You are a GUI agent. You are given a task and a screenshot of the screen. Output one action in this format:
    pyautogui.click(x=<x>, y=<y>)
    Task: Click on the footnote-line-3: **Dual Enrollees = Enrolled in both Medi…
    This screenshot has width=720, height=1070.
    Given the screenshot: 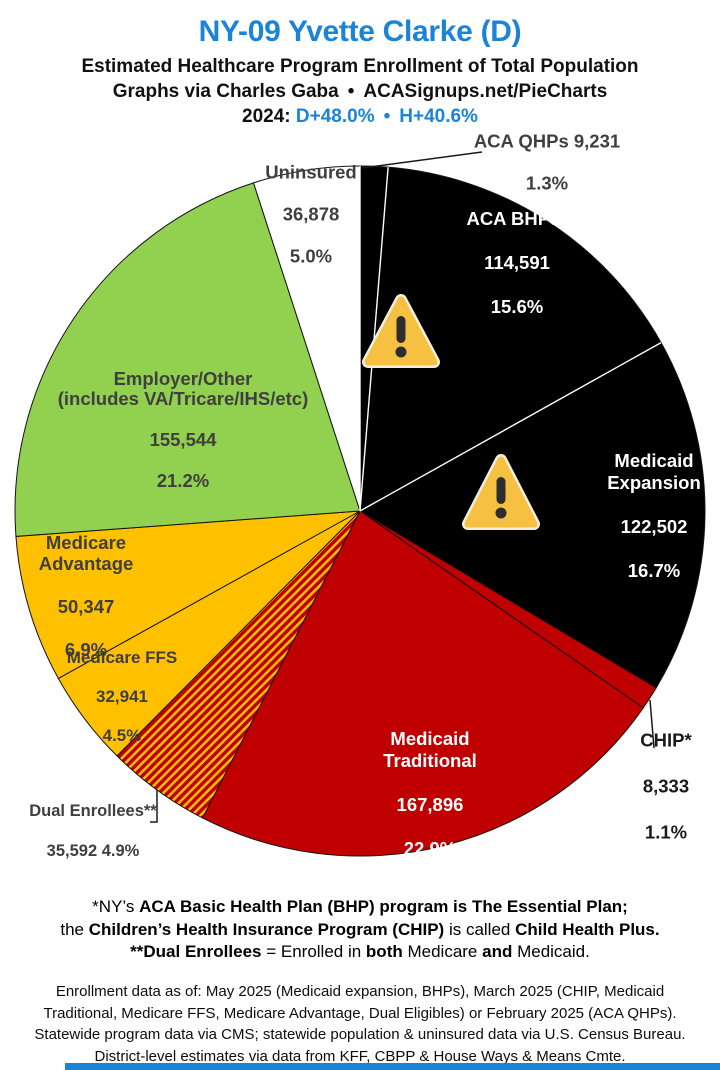 What is the action you would take?
    pyautogui.click(x=360, y=951)
    